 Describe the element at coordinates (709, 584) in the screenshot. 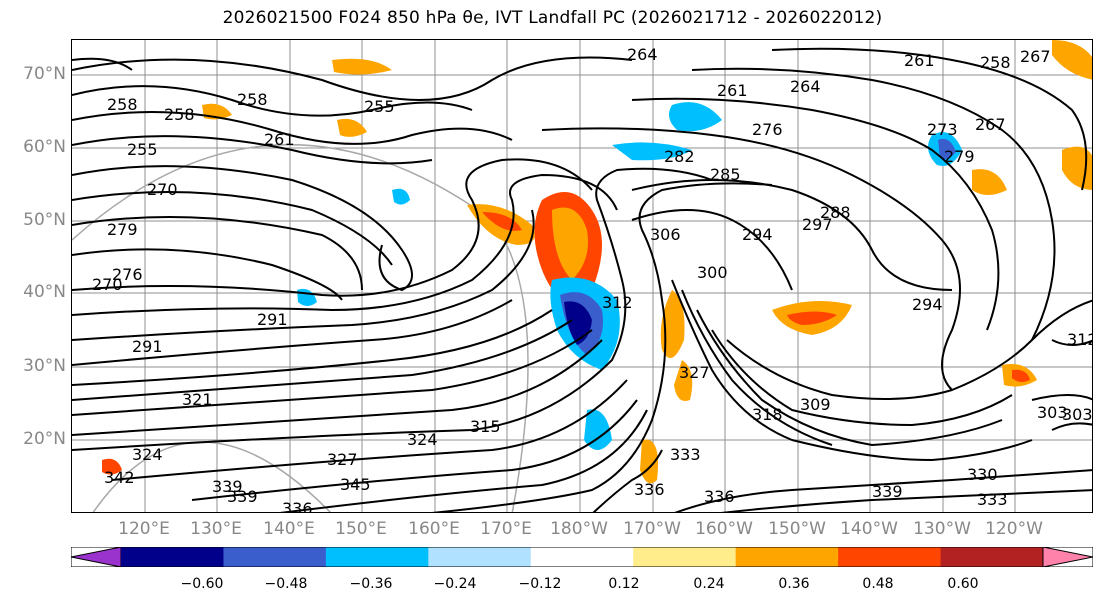

I see `colorbar-tick-label: 0.24` at that location.